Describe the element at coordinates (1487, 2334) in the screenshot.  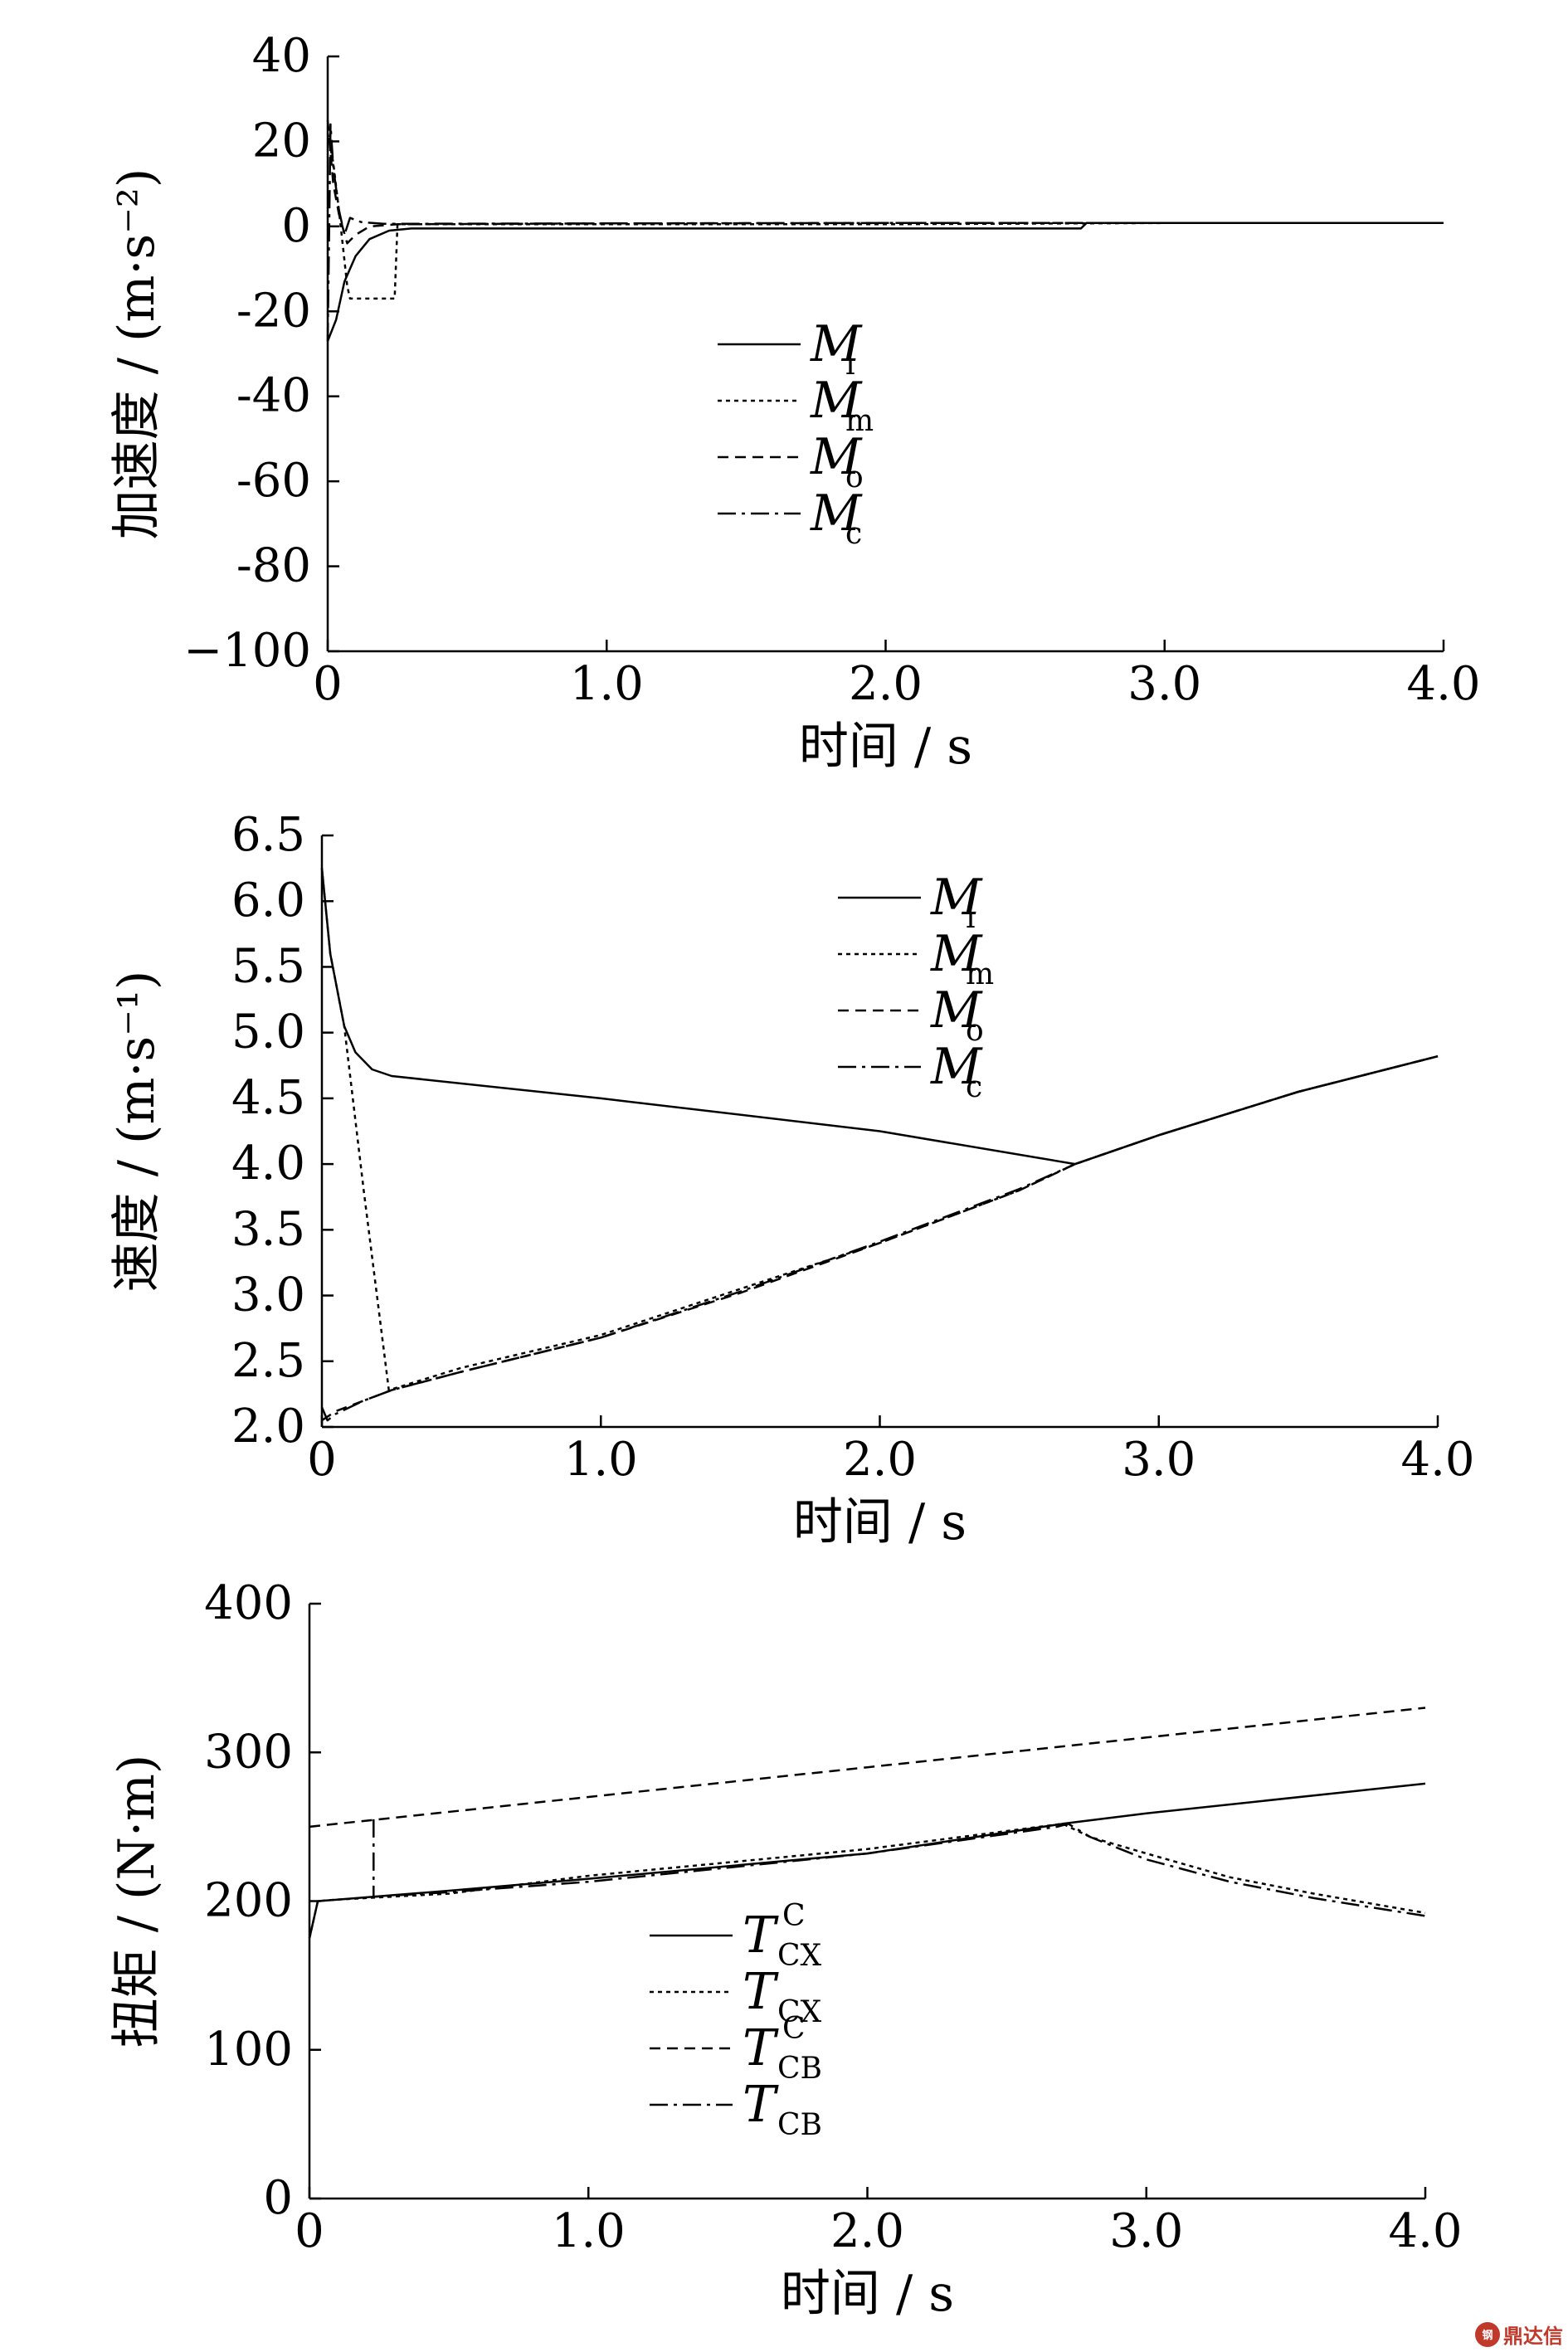
I see `watermark-logo-icon: 钢` at that location.